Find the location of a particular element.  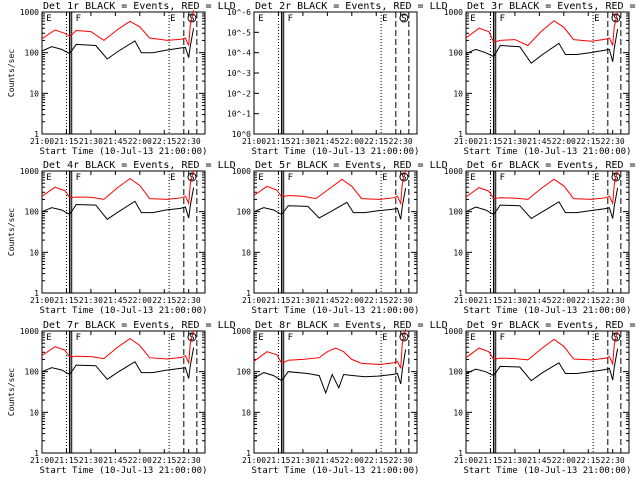

panel-title: Det 4r BLACK = Events, RED = LLD is located at coordinates (139, 165).